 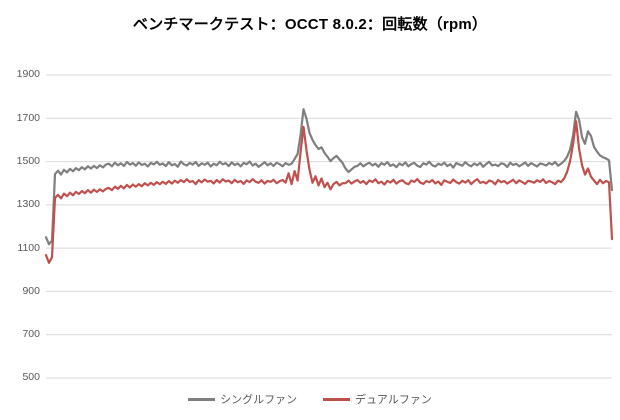 I want to click on dual-fan-line-swatch, so click(x=337, y=399).